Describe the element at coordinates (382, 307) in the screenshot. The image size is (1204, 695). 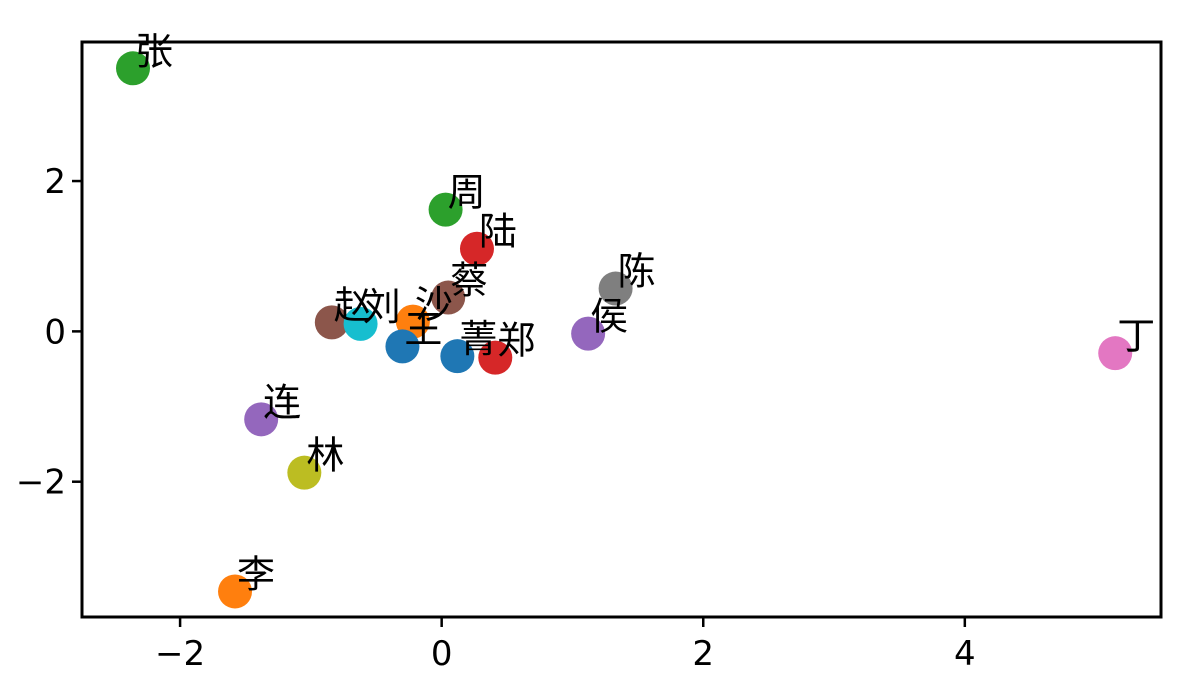
I see `point-label: 刘` at that location.